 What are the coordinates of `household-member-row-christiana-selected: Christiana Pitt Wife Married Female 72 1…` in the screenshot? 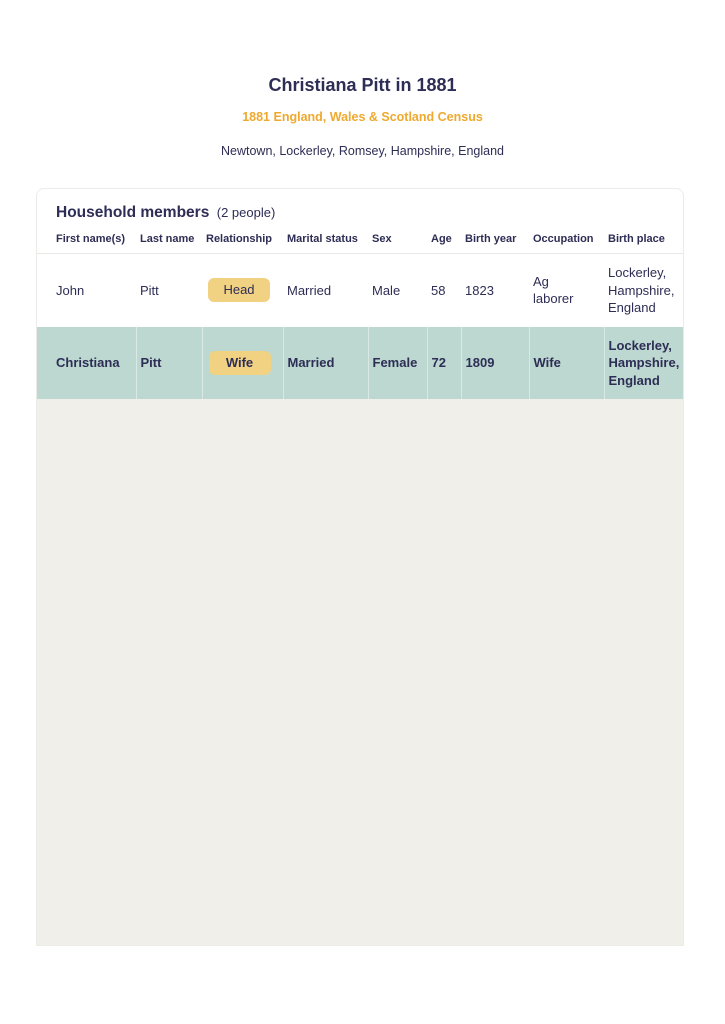 It's located at (360, 363).